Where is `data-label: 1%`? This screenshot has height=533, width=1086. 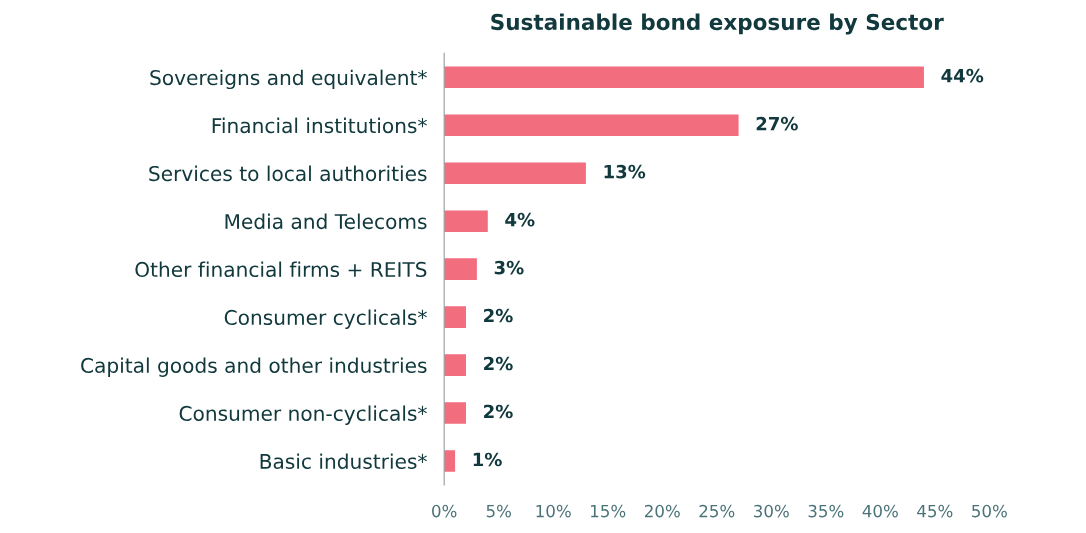
data-label: 1% is located at coordinates (487, 459).